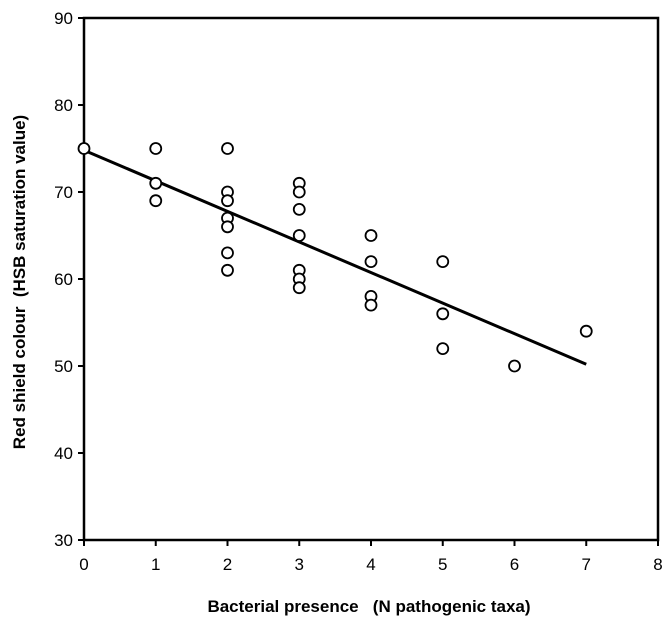 This screenshot has height=622, width=662. I want to click on x-axis-title: Bacterial presence (N pathogenic taxa), so click(368, 606).